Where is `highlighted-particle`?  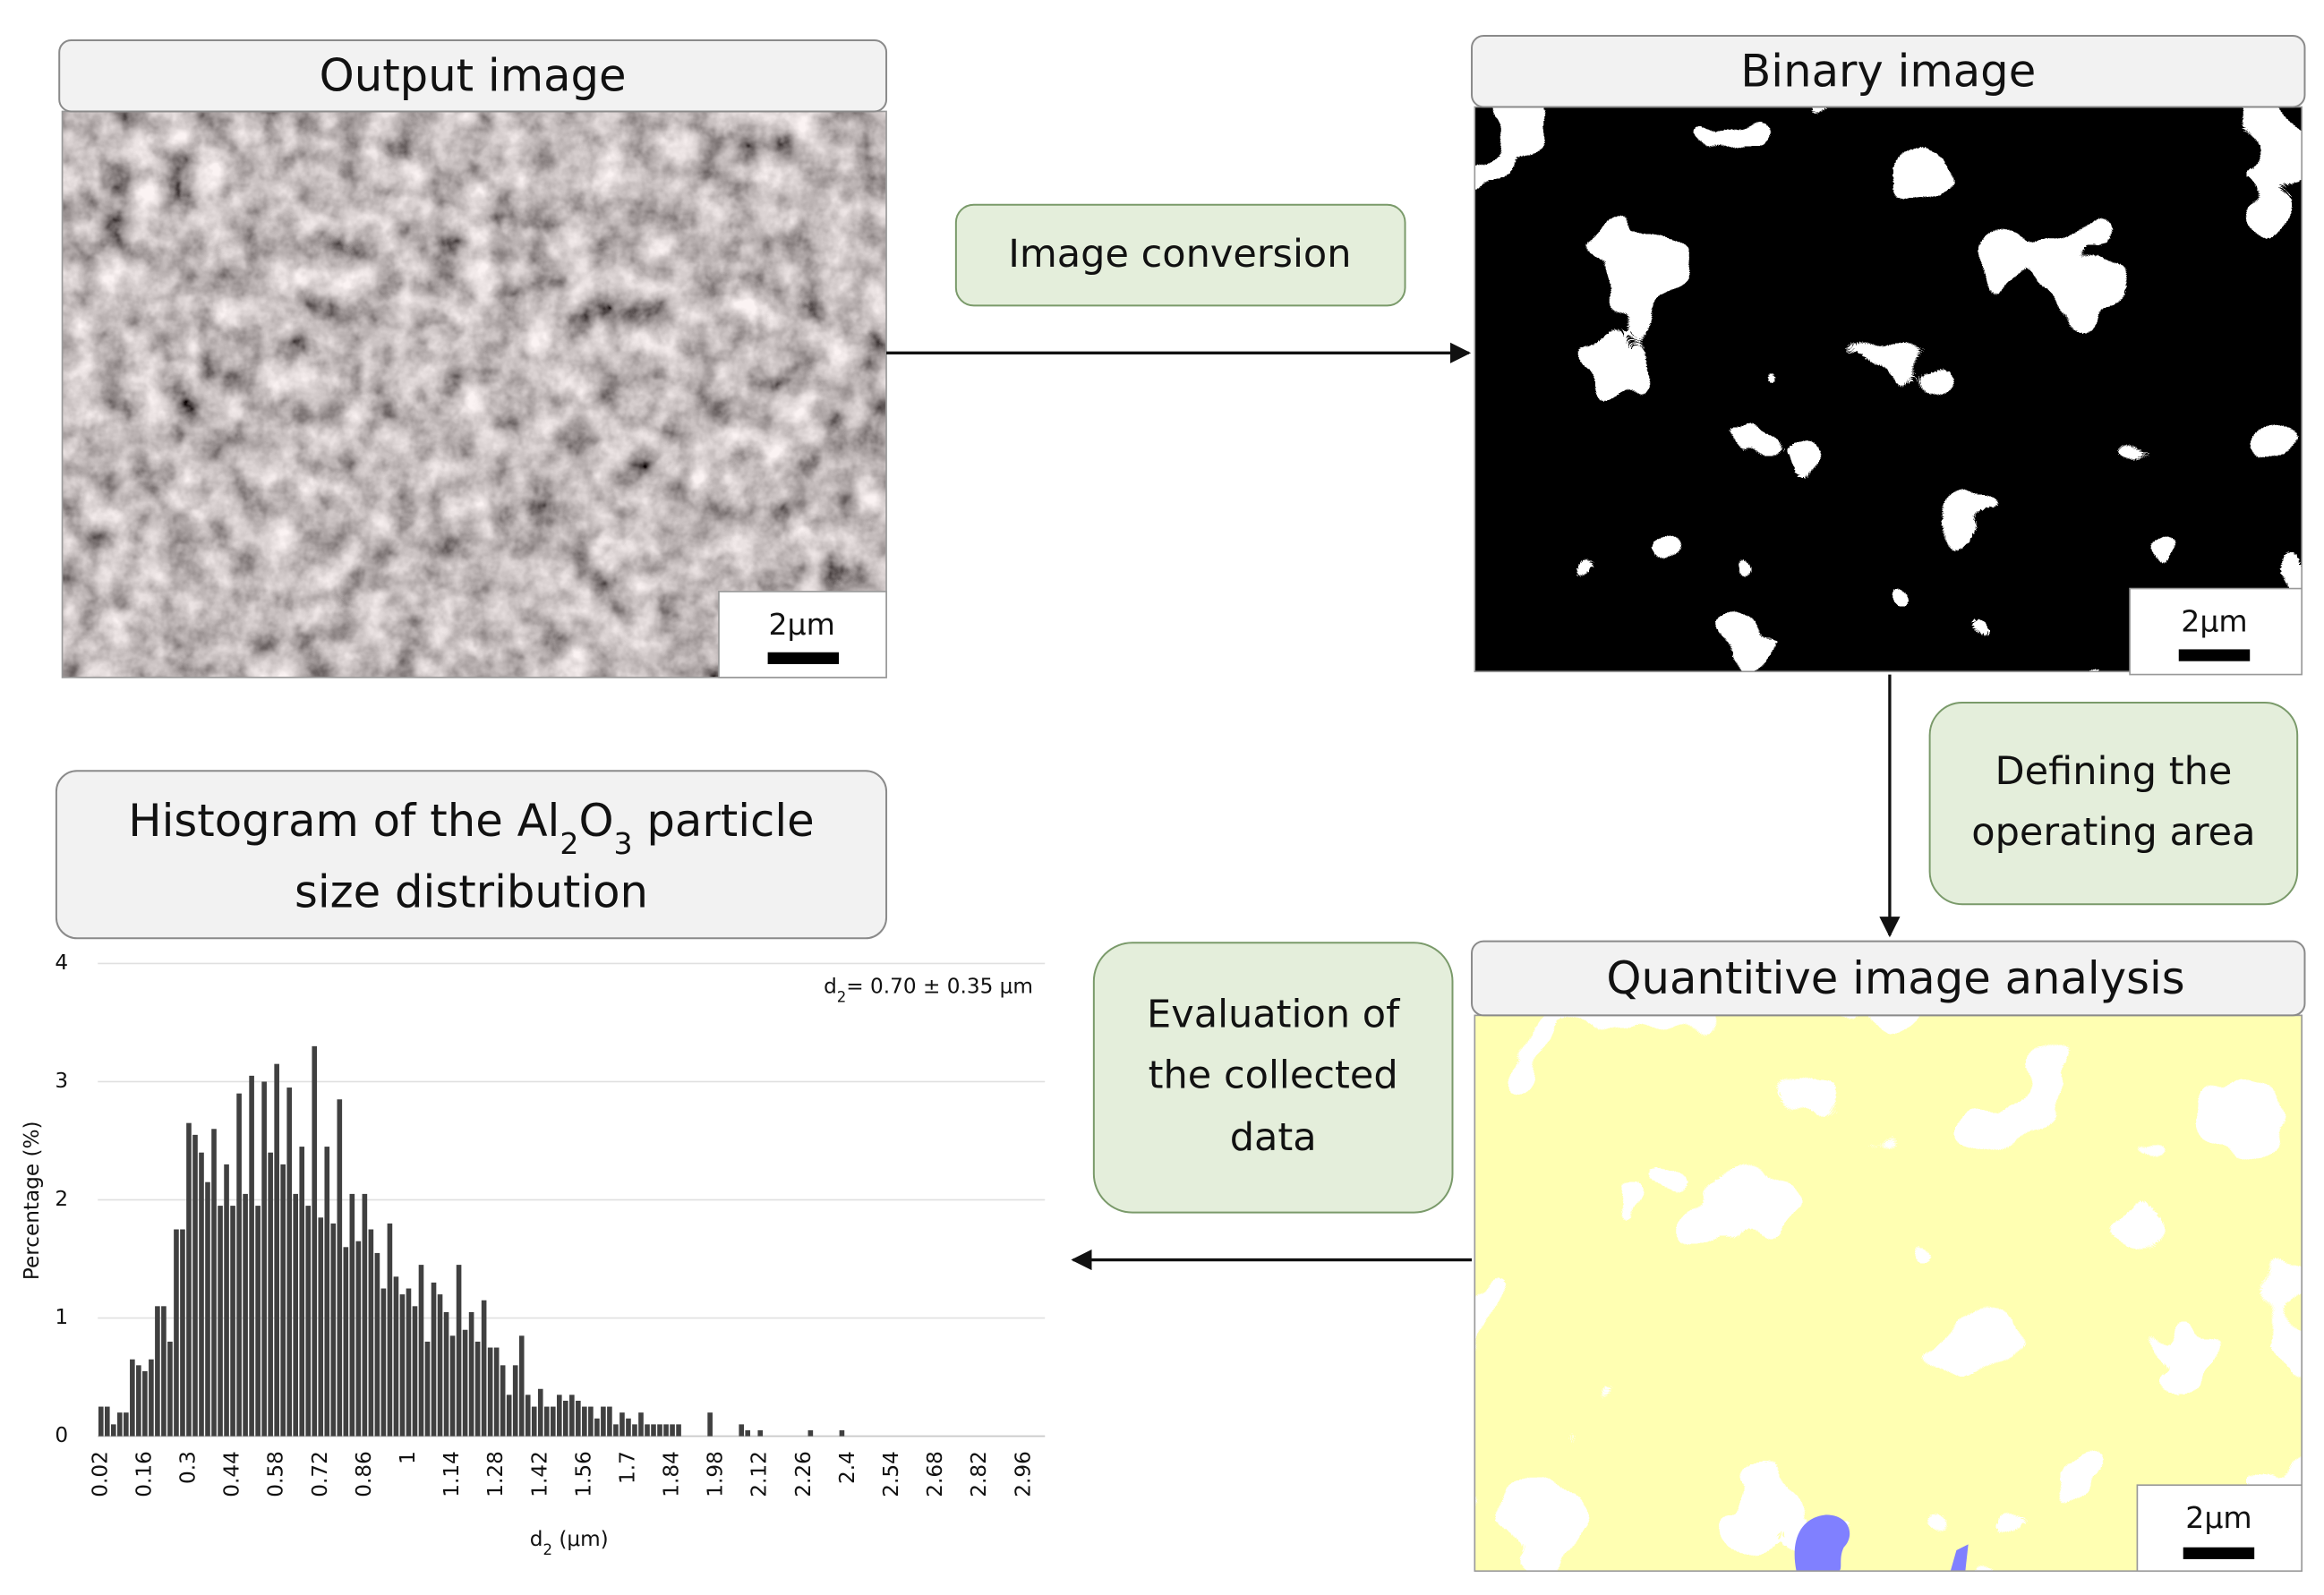 highlighted-particle is located at coordinates (1959, 1558).